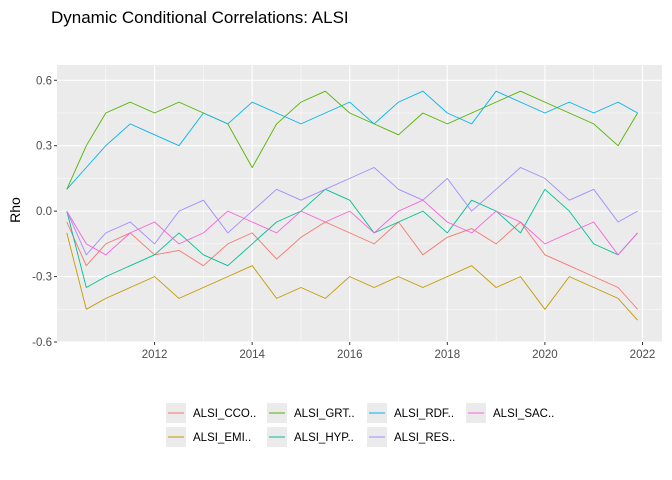  What do you see at coordinates (424, 414) in the screenshot?
I see `legend-label: ALSI_RDF..` at bounding box center [424, 414].